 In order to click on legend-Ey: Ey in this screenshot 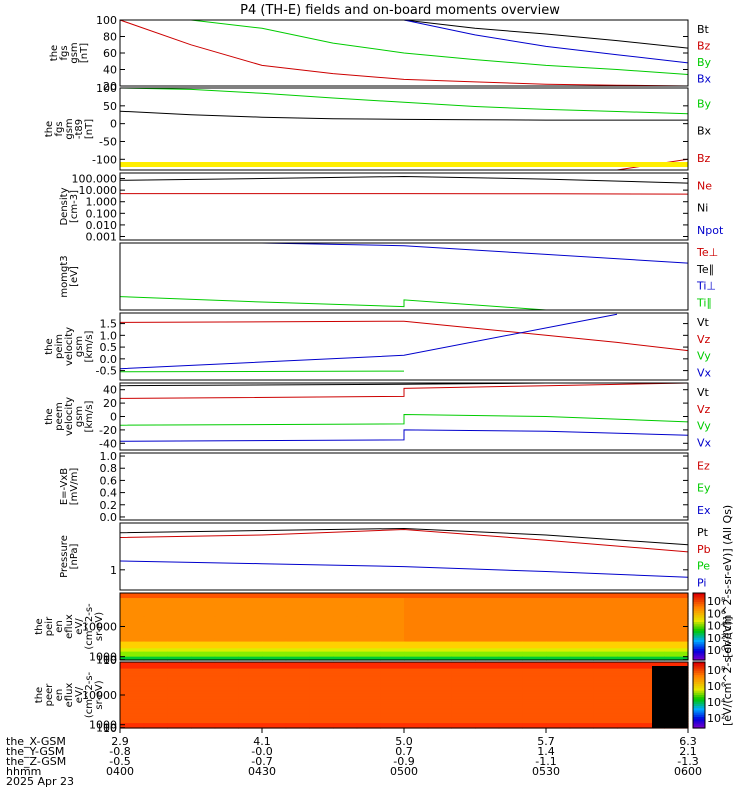, I will do `click(704, 488)`.